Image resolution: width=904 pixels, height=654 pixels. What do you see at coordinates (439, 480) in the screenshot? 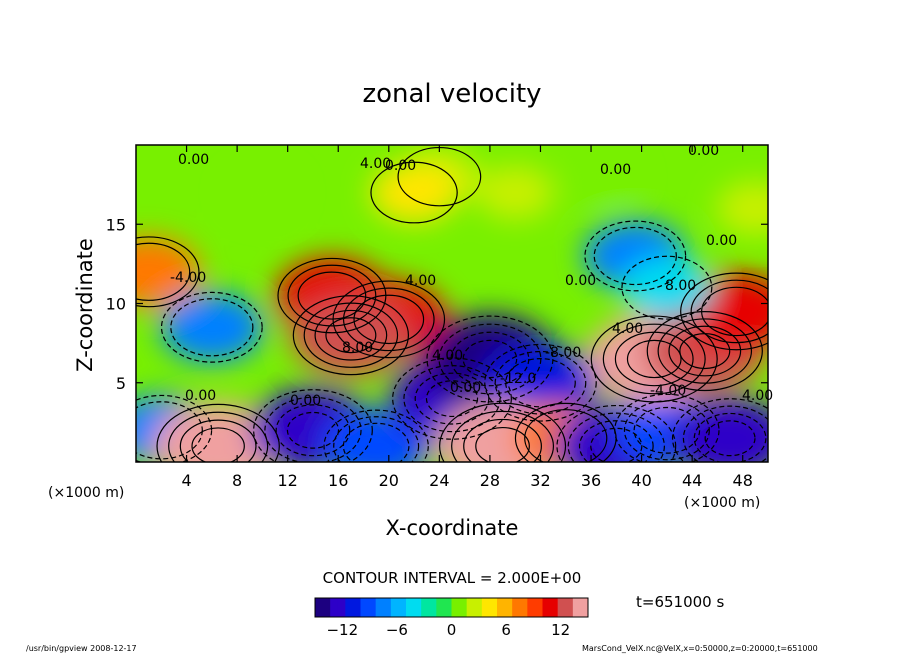
I see `x-tick-label: 24` at bounding box center [439, 480].